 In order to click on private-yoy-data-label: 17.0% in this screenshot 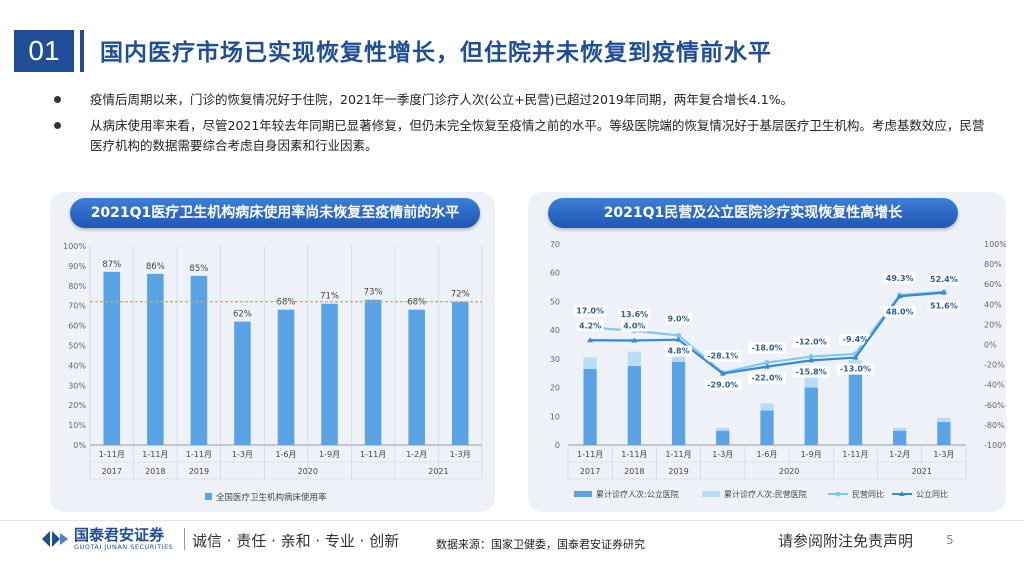, I will do `click(590, 310)`.